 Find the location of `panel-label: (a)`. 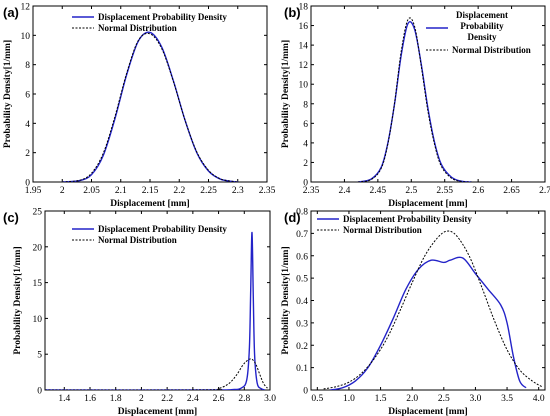

panel-label: (a) is located at coordinates (11, 12).